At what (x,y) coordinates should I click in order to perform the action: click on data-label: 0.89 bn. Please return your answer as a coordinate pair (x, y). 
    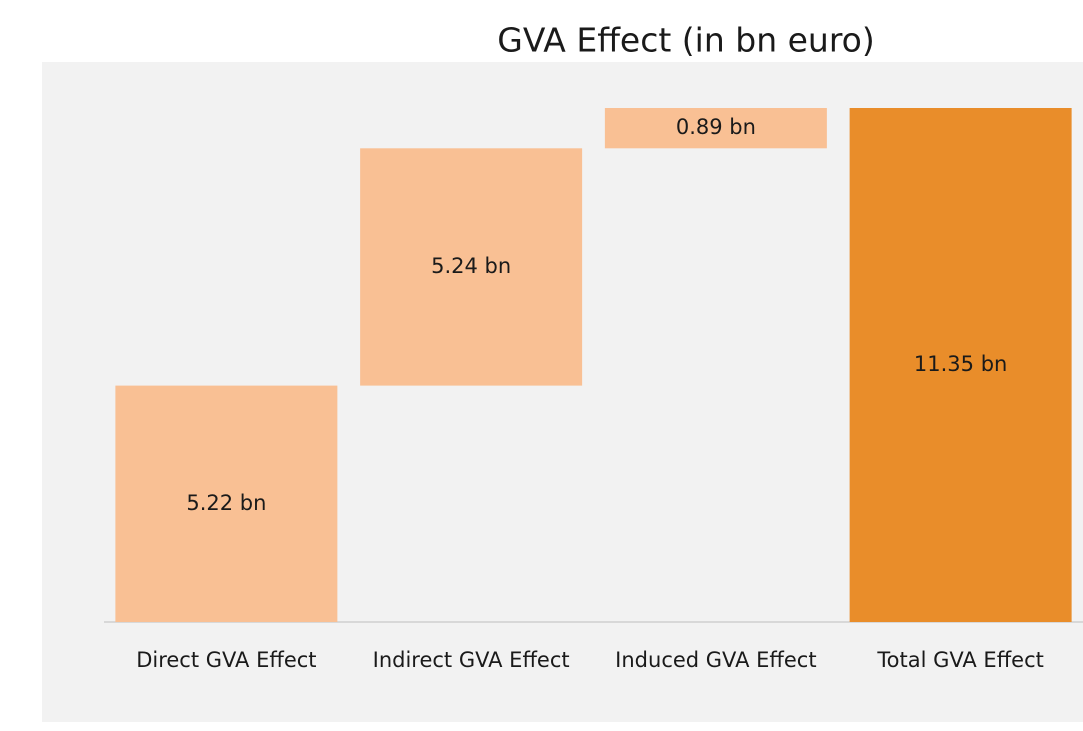
    Looking at the image, I should click on (716, 127).